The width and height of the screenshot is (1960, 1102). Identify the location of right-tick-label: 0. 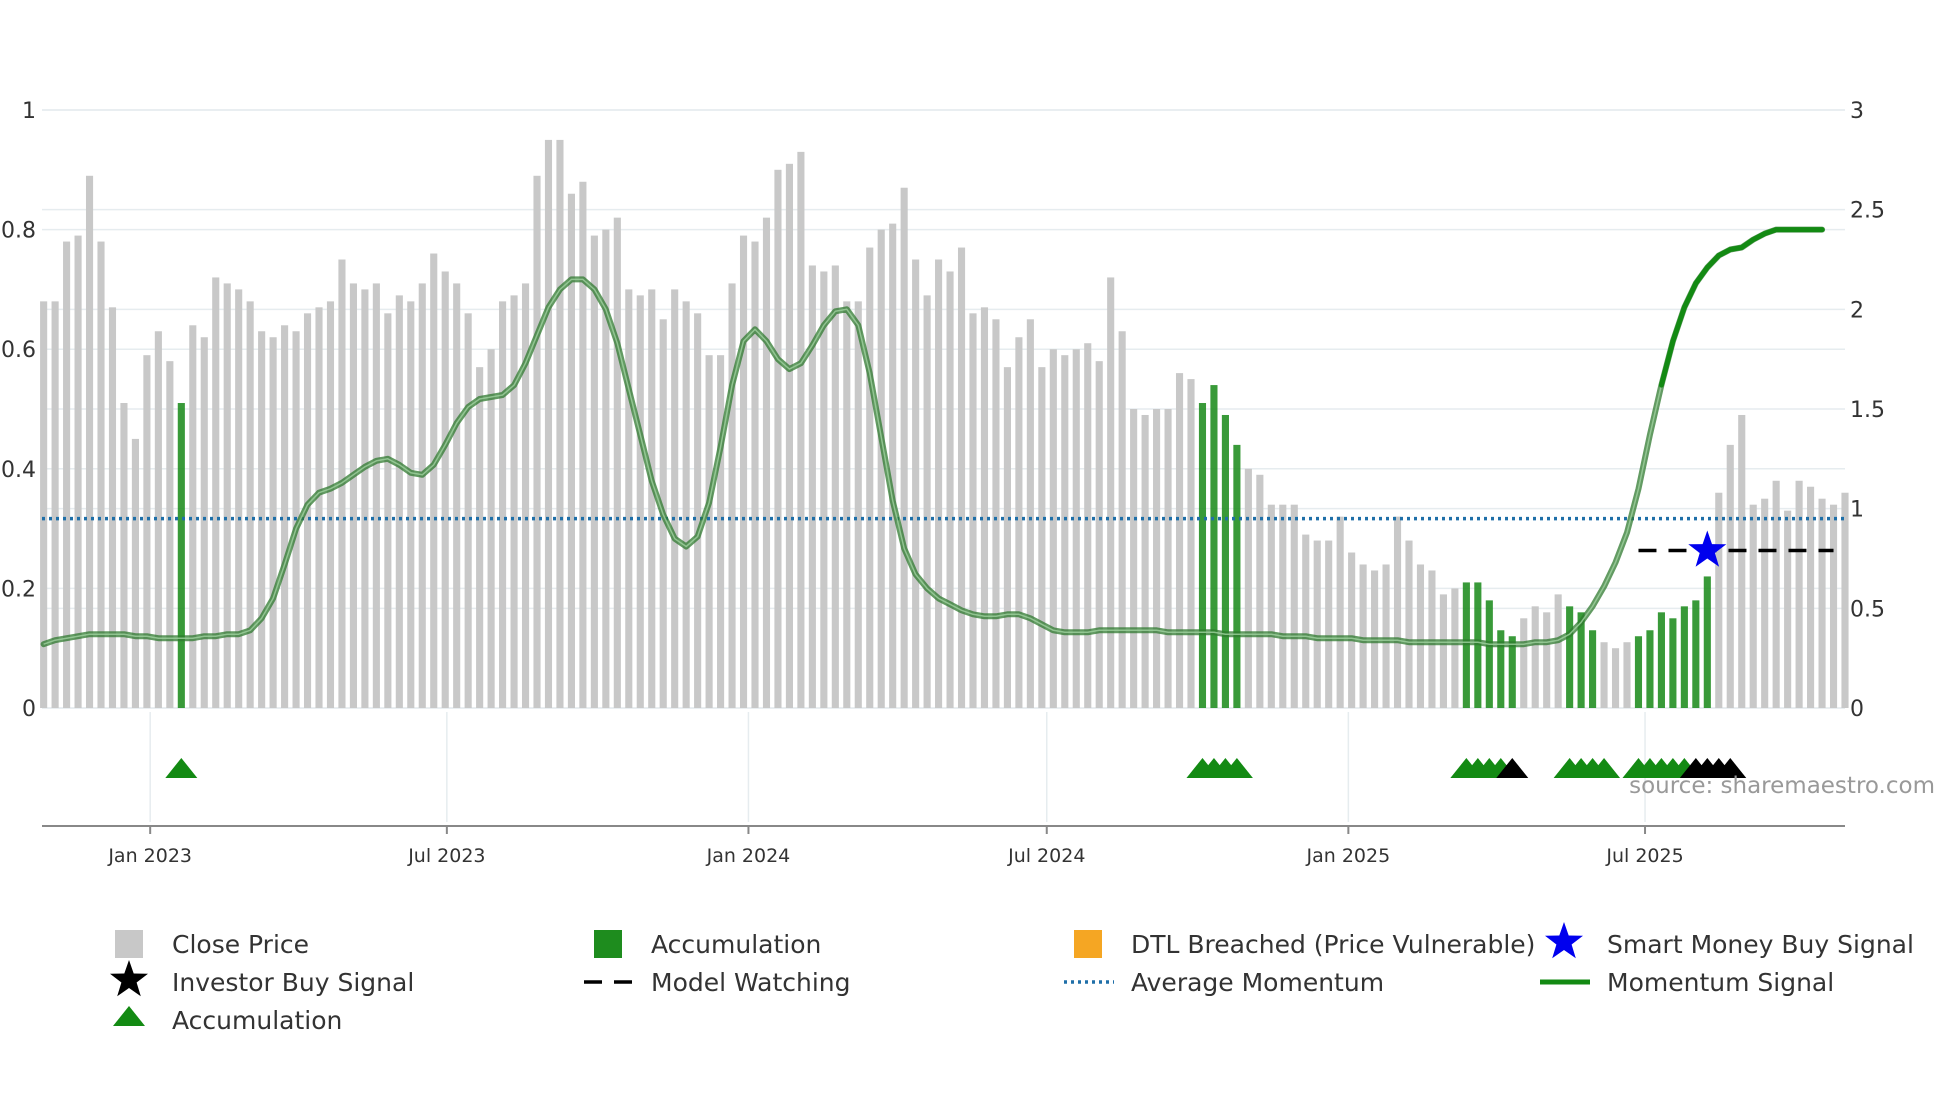
(1857, 709).